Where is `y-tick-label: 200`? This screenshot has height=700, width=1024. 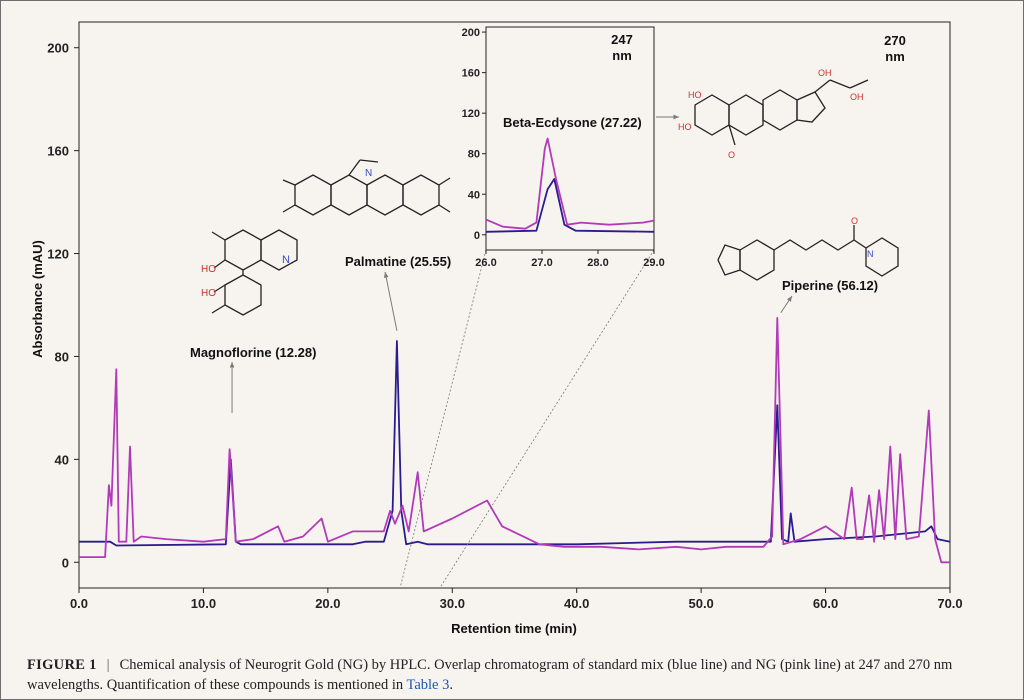
y-tick-label: 200 is located at coordinates (58, 48).